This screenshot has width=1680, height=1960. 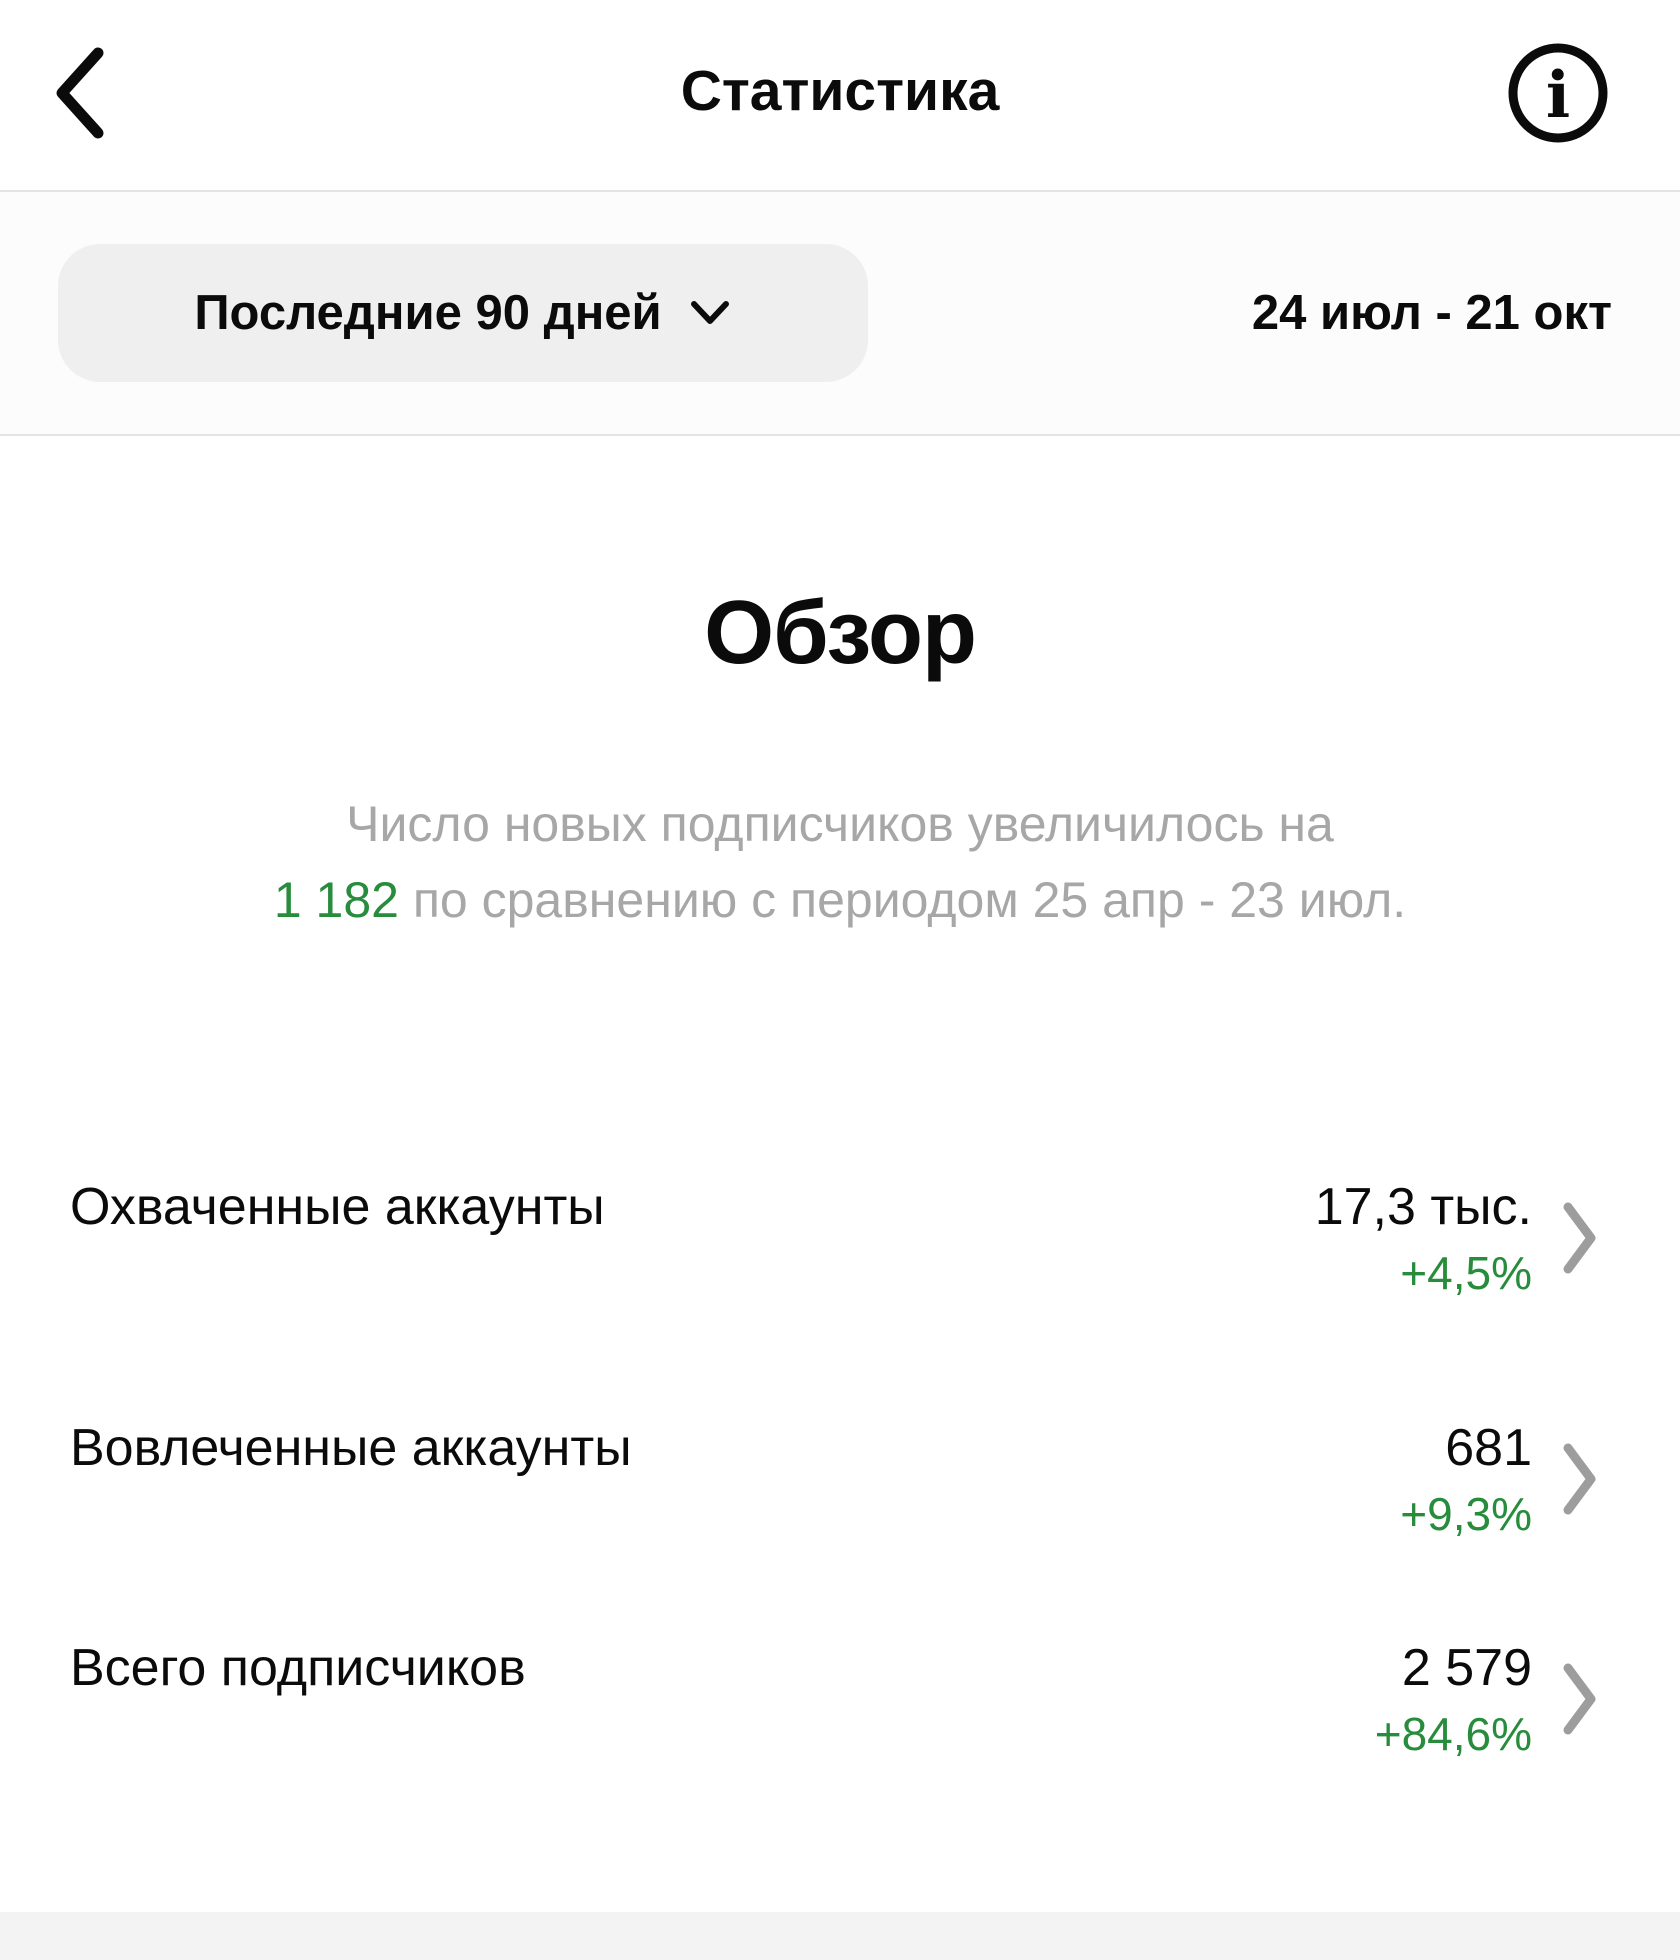 I want to click on metric-value: 2 579, so click(x=1466, y=1668).